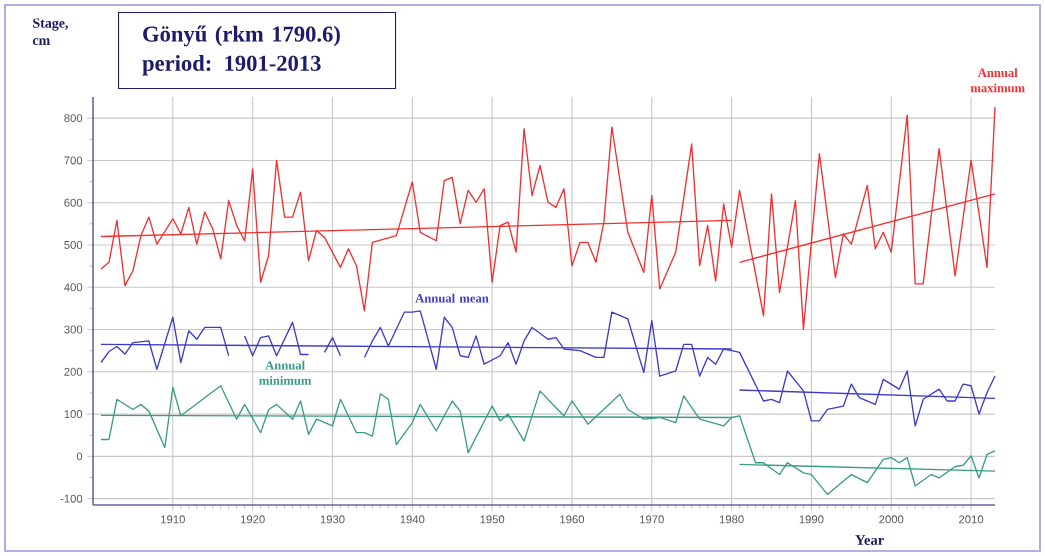 The image size is (1045, 556). What do you see at coordinates (73, 118) in the screenshot?
I see `y-tick-label: 800` at bounding box center [73, 118].